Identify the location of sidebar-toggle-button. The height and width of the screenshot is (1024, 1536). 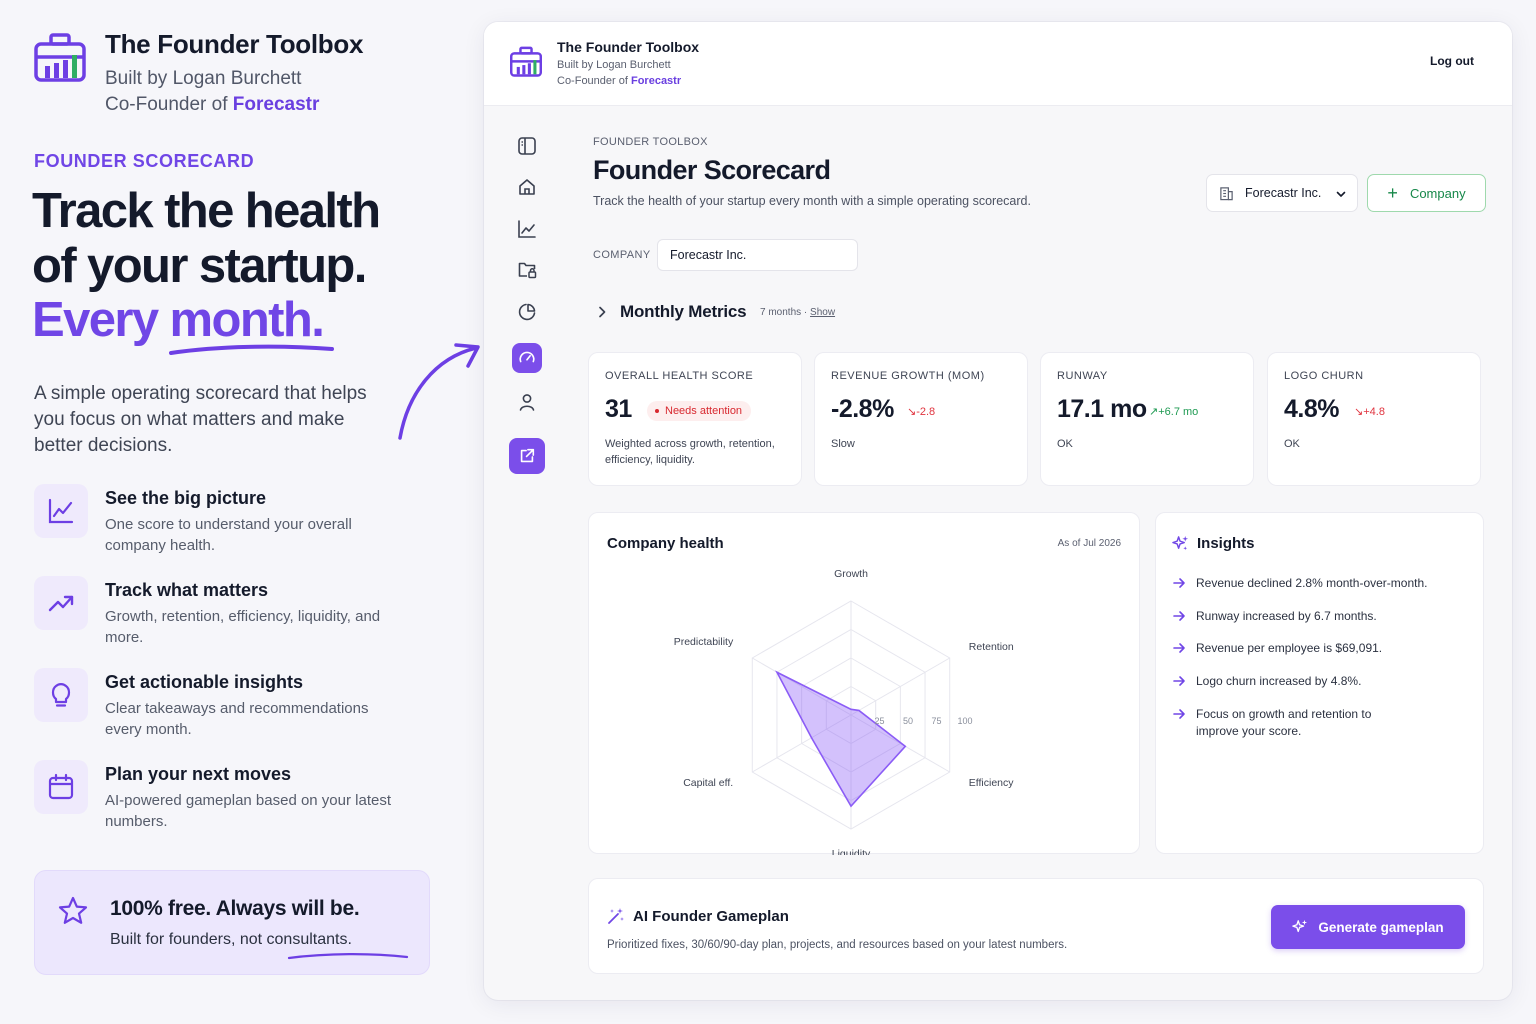
(527, 146).